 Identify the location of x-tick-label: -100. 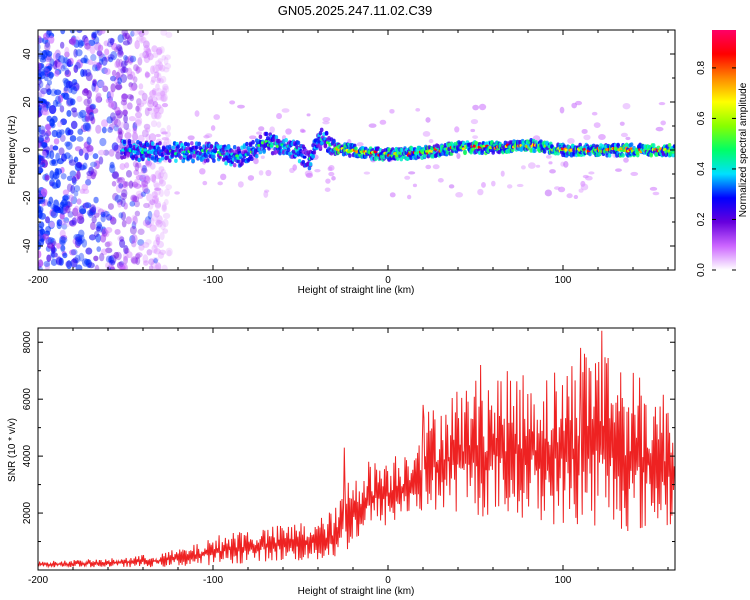
(213, 580).